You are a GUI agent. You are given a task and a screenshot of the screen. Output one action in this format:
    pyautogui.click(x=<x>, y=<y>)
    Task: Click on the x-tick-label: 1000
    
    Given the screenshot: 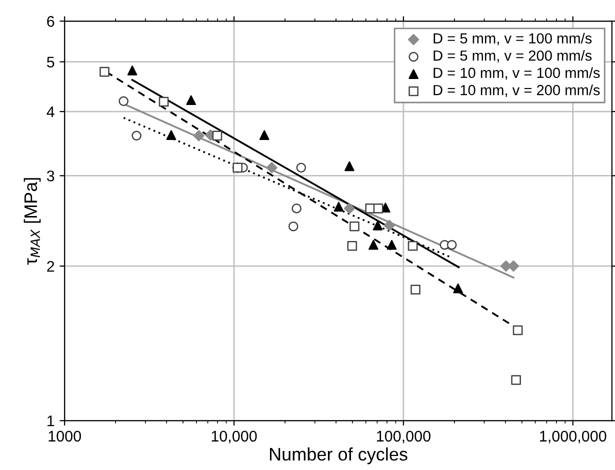 What is the action you would take?
    pyautogui.click(x=64, y=436)
    